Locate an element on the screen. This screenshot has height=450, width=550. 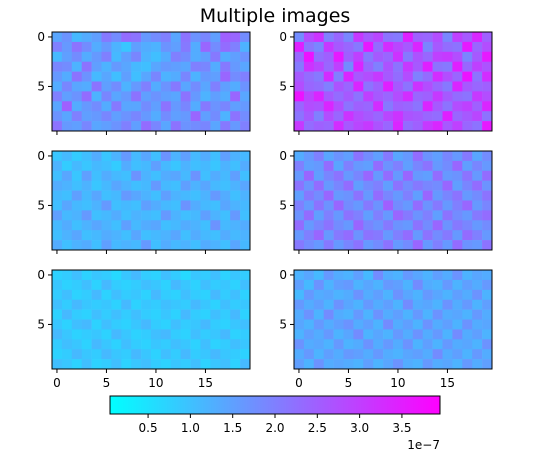
y-tick-label: 0 is located at coordinates (41, 37).